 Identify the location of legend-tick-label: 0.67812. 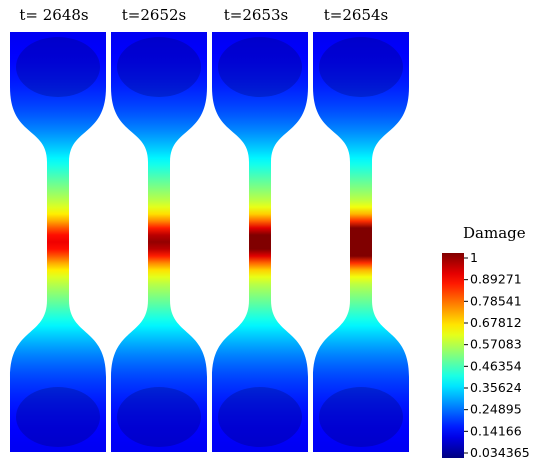
(496, 322).